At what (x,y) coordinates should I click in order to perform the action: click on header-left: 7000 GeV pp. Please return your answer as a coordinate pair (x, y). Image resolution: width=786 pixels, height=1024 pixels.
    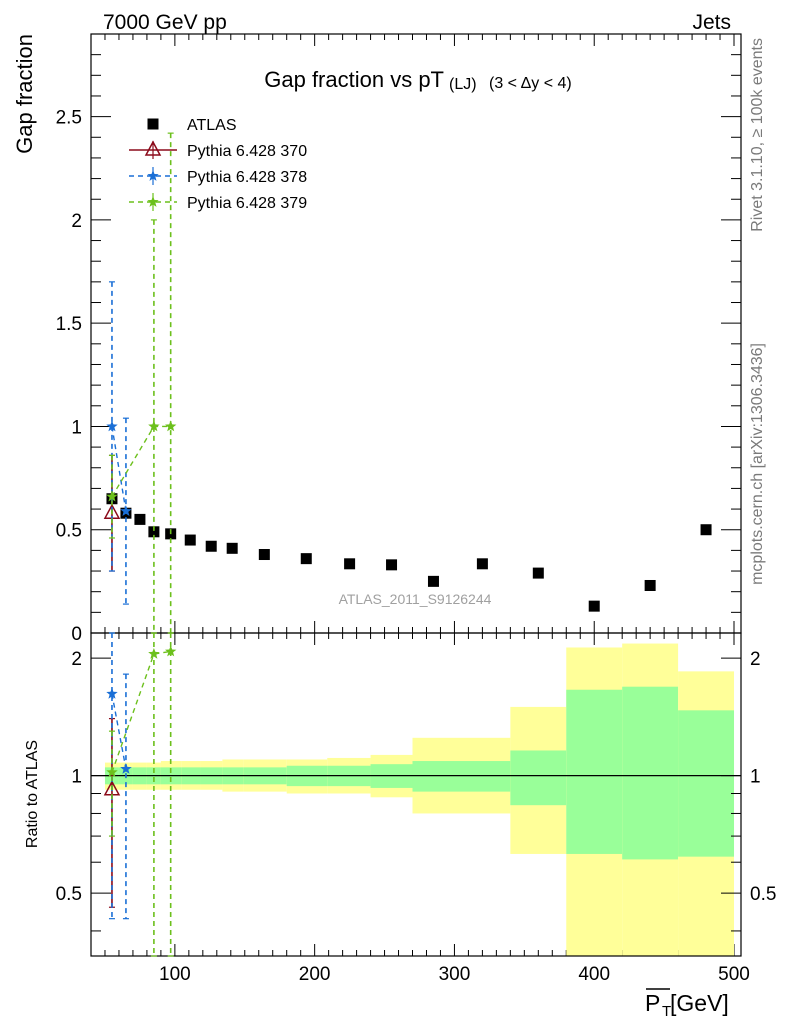
    Looking at the image, I should click on (165, 22).